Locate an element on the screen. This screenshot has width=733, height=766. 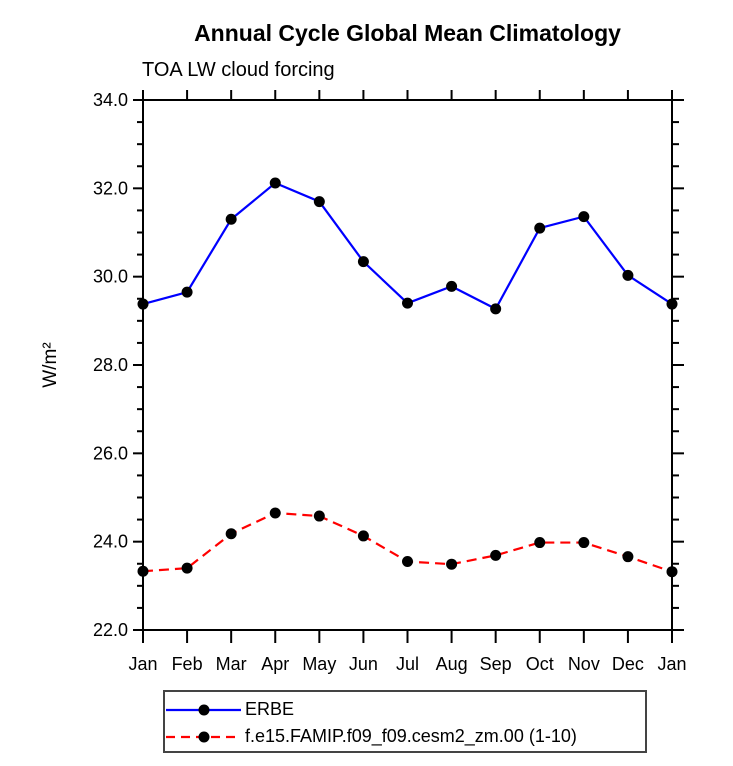
x-tick-label: Jul is located at coordinates (407, 664).